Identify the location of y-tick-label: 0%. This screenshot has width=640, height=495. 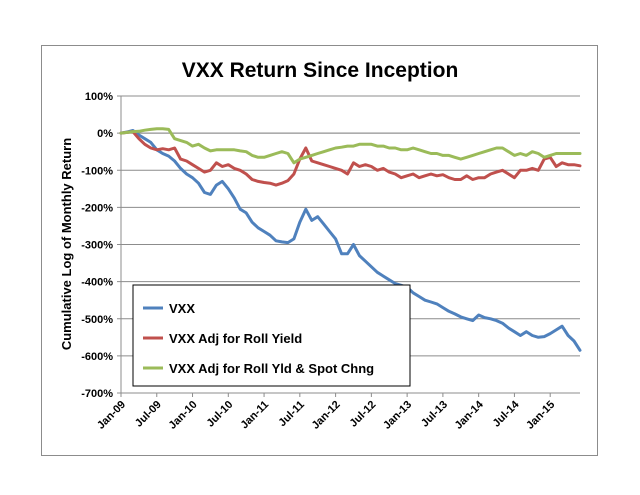
(105, 134).